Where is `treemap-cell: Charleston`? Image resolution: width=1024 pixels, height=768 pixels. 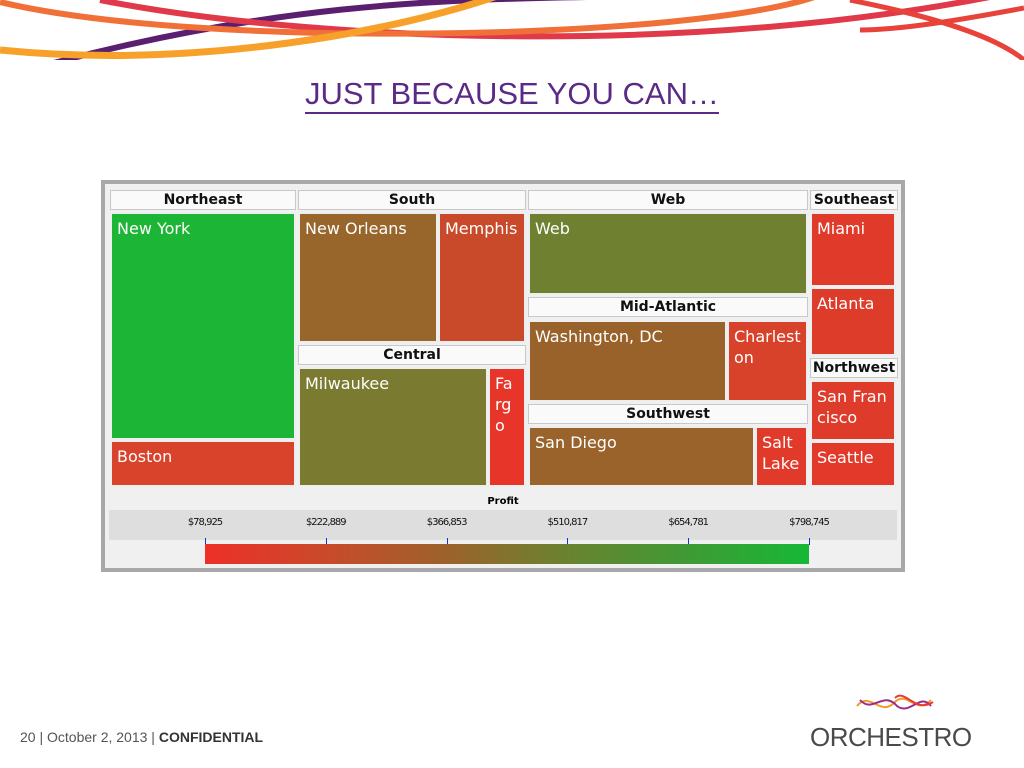
treemap-cell: Charleston is located at coordinates (767, 361).